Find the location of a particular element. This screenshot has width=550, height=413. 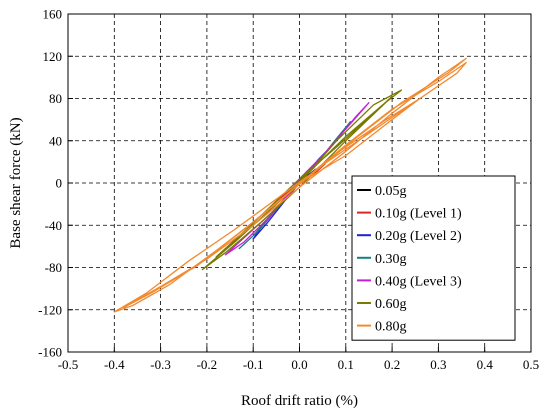

x-tick-label: 0.0 is located at coordinates (299, 364).